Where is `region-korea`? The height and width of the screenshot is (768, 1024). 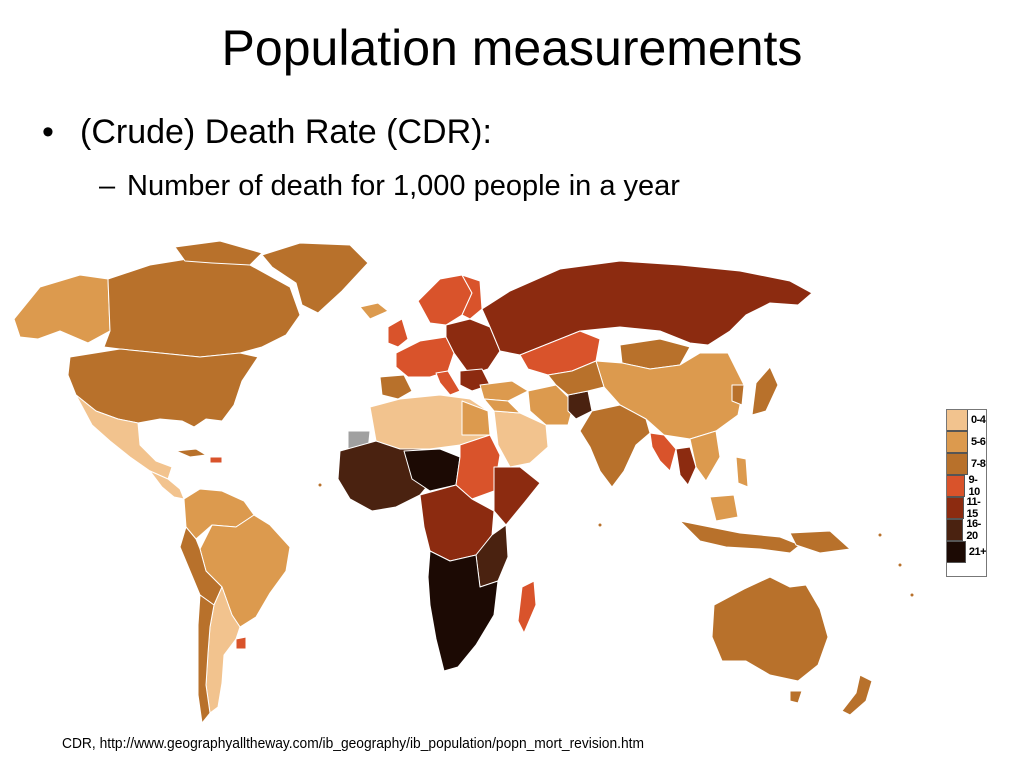 region-korea is located at coordinates (738, 395).